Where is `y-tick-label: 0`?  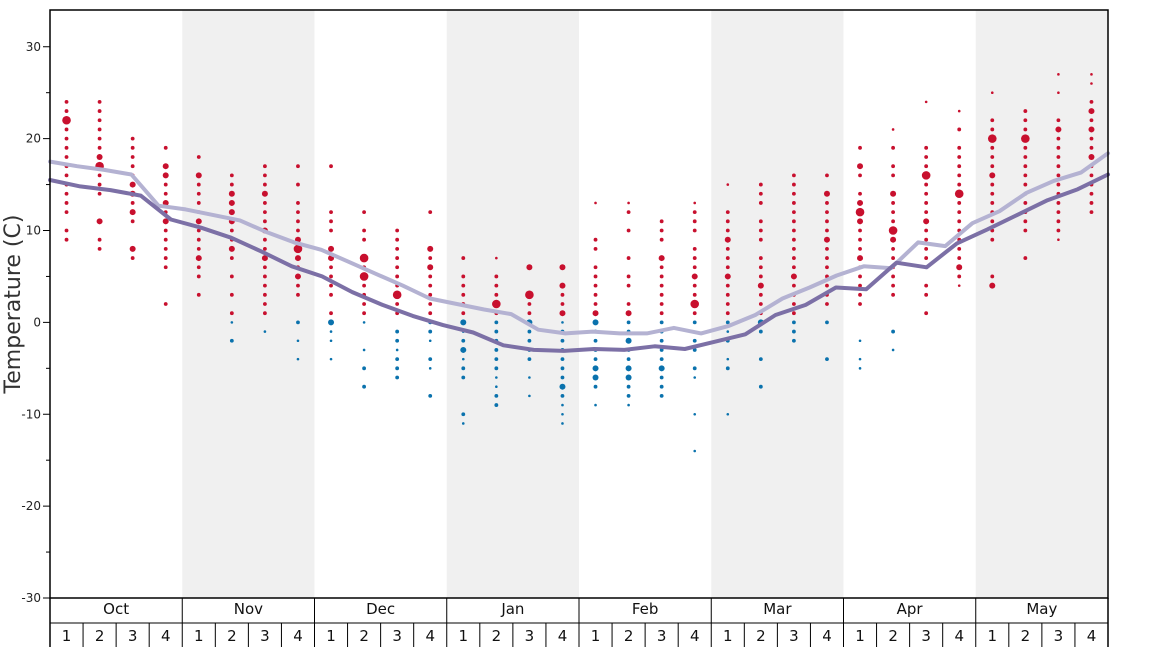
y-tick-label: 0 is located at coordinates (37, 322).